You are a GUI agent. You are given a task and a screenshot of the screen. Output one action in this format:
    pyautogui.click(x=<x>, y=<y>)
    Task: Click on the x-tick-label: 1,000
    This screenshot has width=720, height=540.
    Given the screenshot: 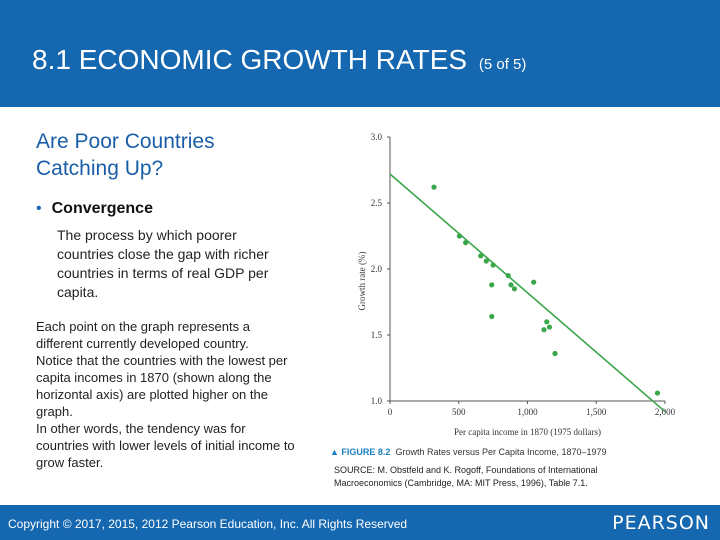 What is the action you would take?
    pyautogui.click(x=527, y=412)
    